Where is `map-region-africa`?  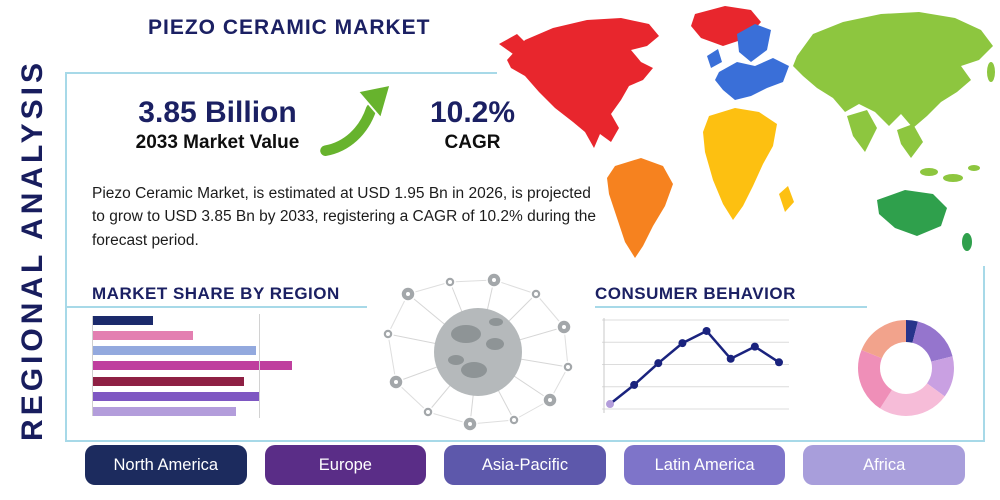
map-region-africa is located at coordinates (748, 164).